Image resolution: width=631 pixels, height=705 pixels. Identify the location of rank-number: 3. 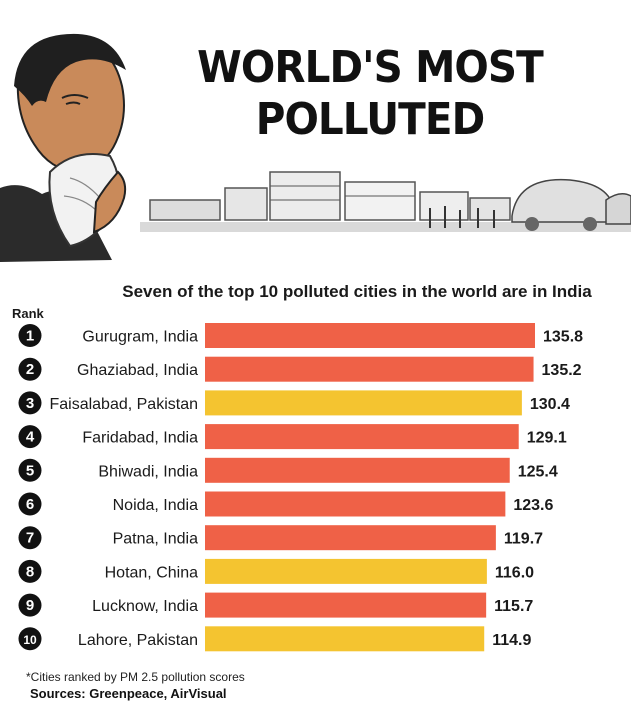
(30, 403).